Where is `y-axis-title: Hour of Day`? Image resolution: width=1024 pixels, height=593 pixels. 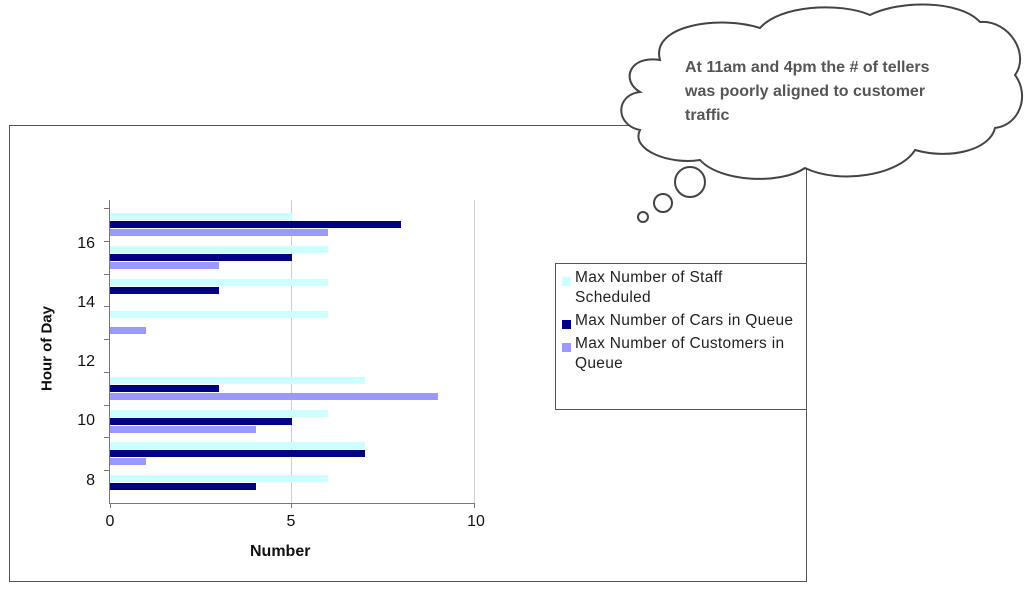 y-axis-title: Hour of Day is located at coordinates (47, 349).